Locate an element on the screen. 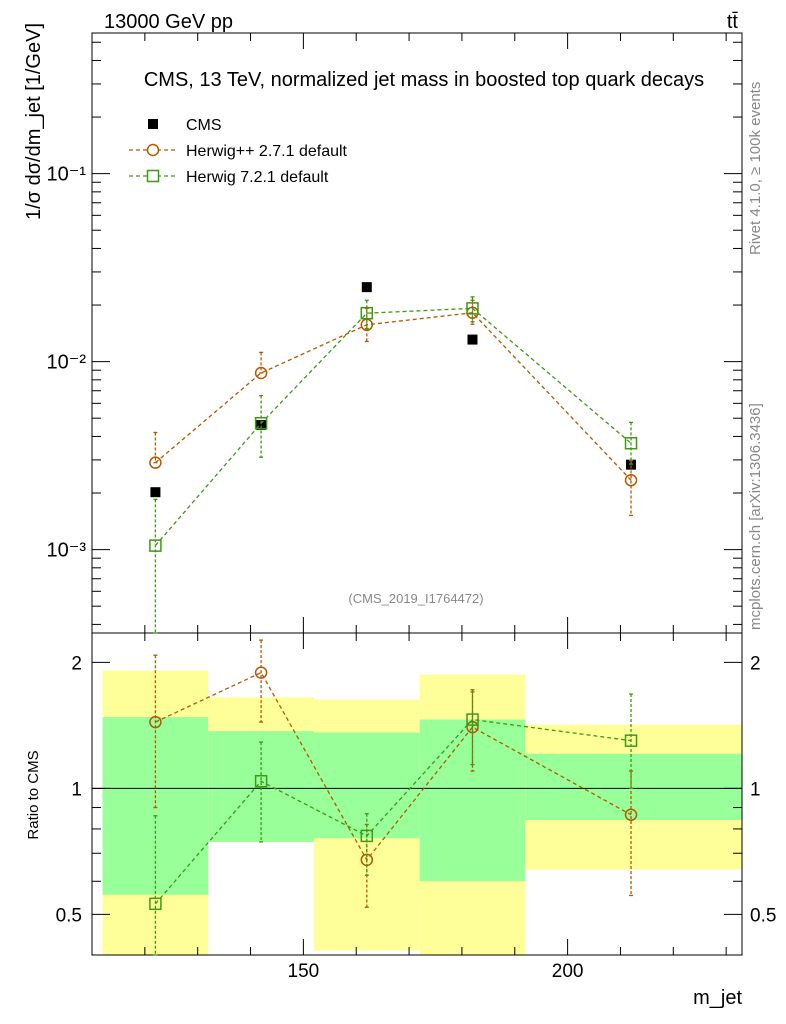  main-line-herwigpp is located at coordinates (393, 396).